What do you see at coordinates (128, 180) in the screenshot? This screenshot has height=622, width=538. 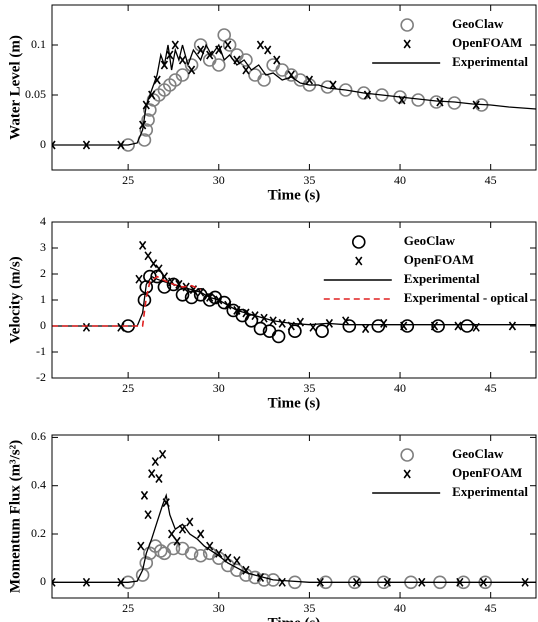 I see `x-tick-label: 25` at bounding box center [128, 180].